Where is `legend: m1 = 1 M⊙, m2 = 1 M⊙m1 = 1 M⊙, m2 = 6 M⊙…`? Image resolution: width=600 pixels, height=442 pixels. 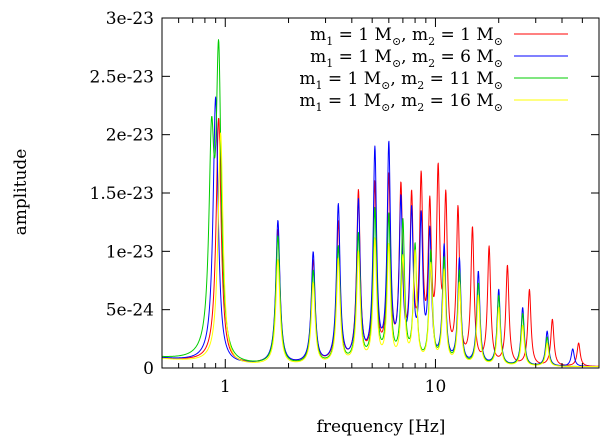
legend: m1 = 1 M⊙, m2 = 1 M⊙m1 = 1 M⊙, m2 = 6 M⊙… is located at coordinates (433, 69).